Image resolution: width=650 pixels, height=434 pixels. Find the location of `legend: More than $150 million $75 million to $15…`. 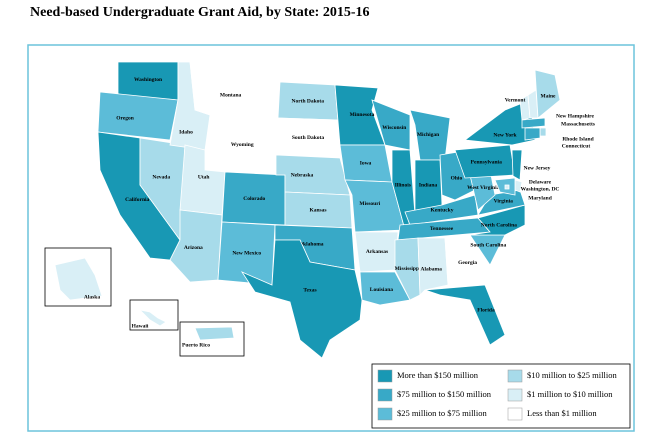

legend: More than $150 million $75 million to $15… is located at coordinates (497, 395).